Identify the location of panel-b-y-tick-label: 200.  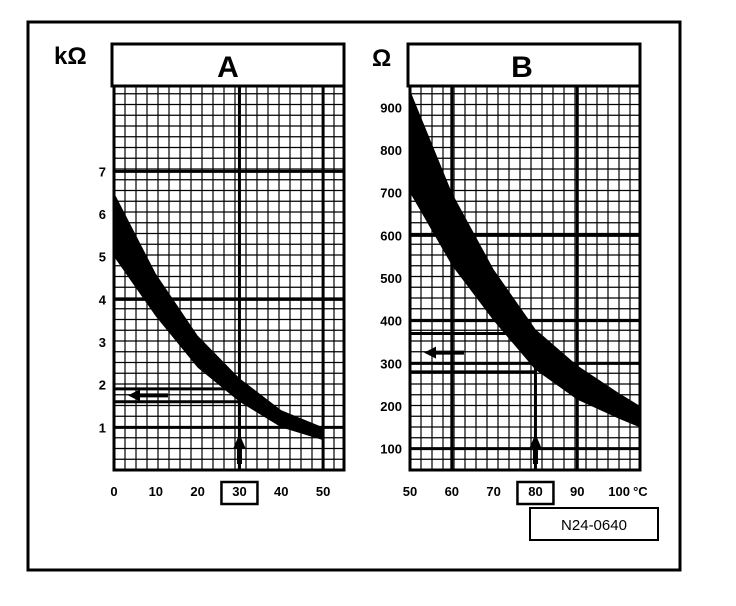
(391, 406).